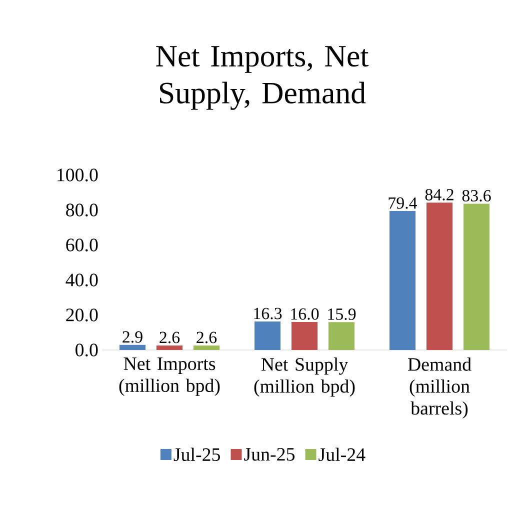 This screenshot has height=525, width=521. What do you see at coordinates (305, 314) in the screenshot?
I see `data-label: 16.0` at bounding box center [305, 314].